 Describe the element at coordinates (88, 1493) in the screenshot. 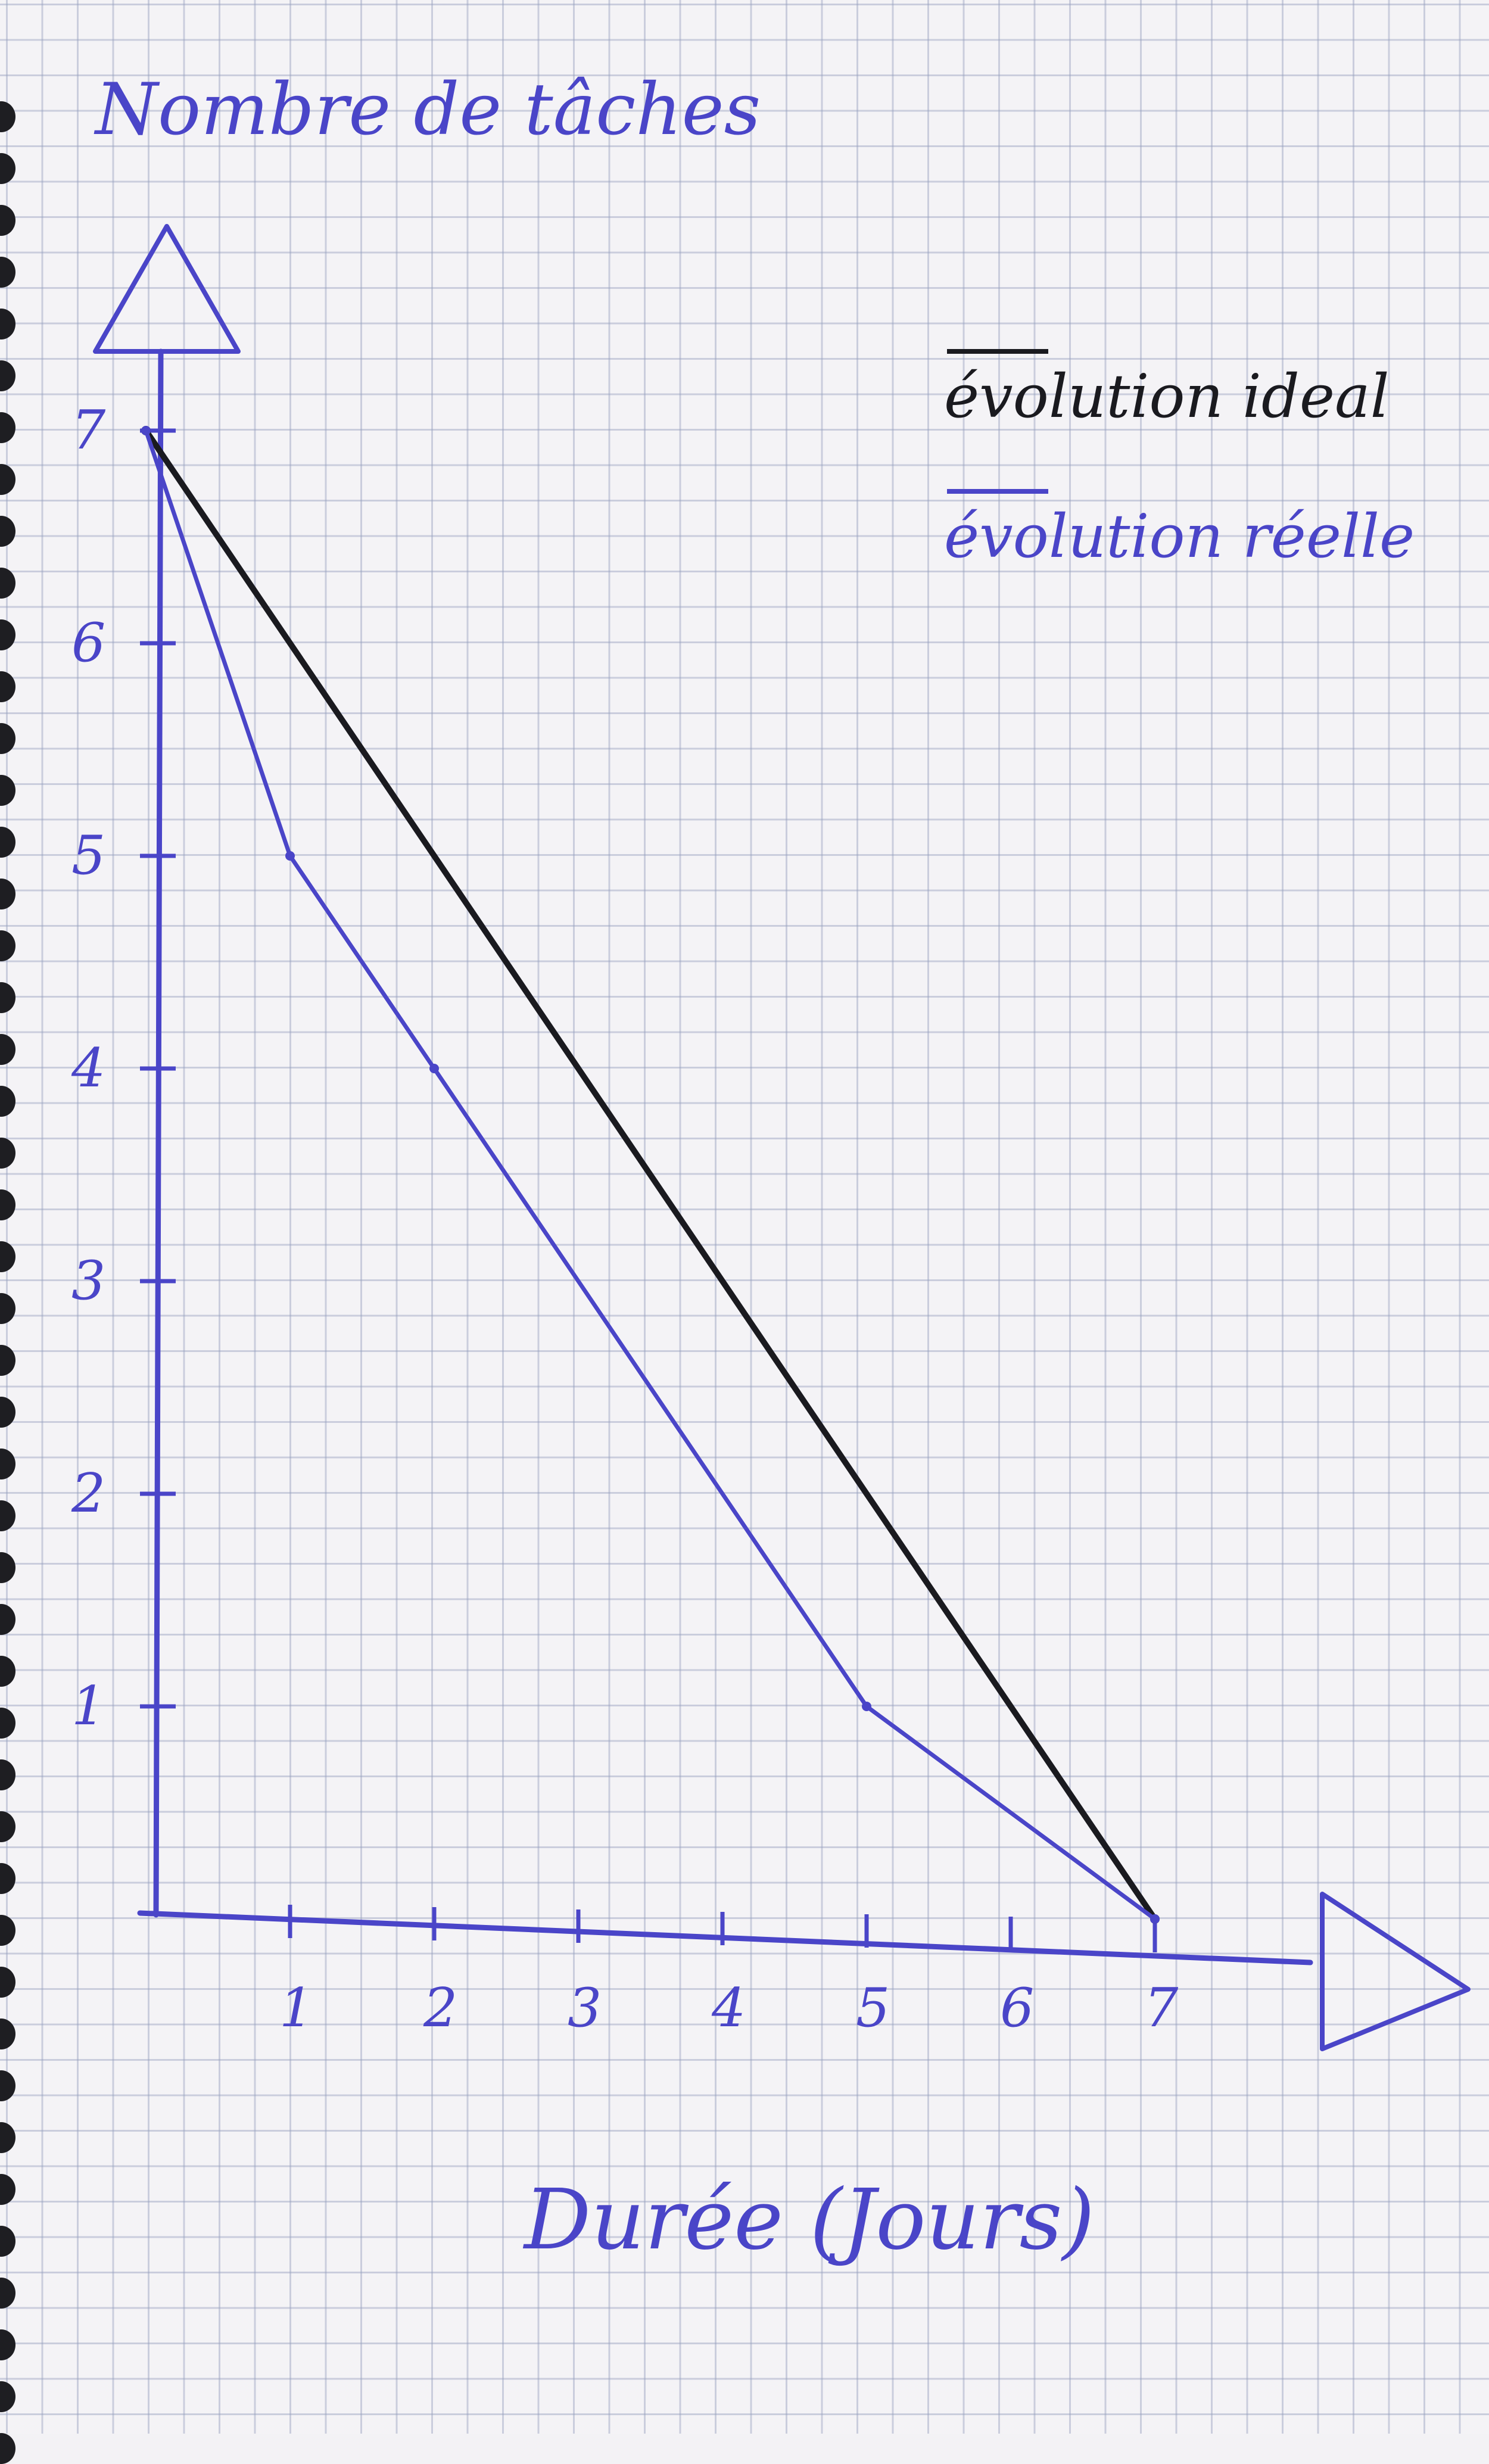

I see `y-tick-label: 2` at that location.